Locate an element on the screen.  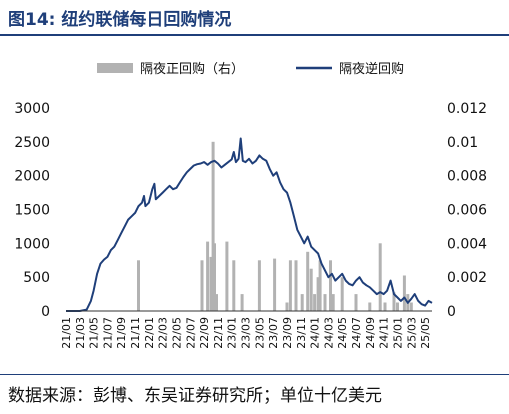
left-y-tick-1500: 1500 is located at coordinates (32, 211).